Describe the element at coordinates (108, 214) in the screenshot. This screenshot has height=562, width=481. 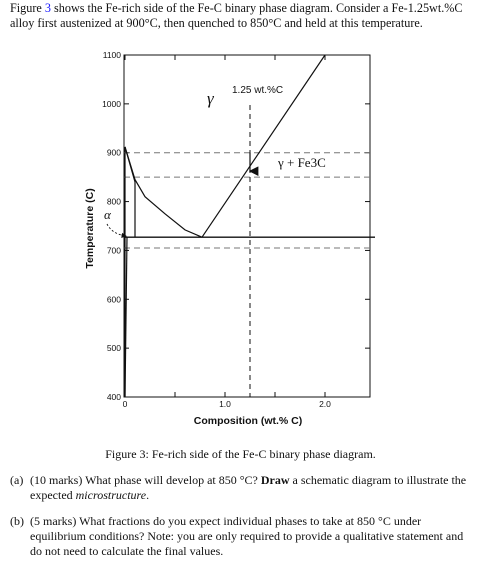
I see `alpha-label: α` at that location.